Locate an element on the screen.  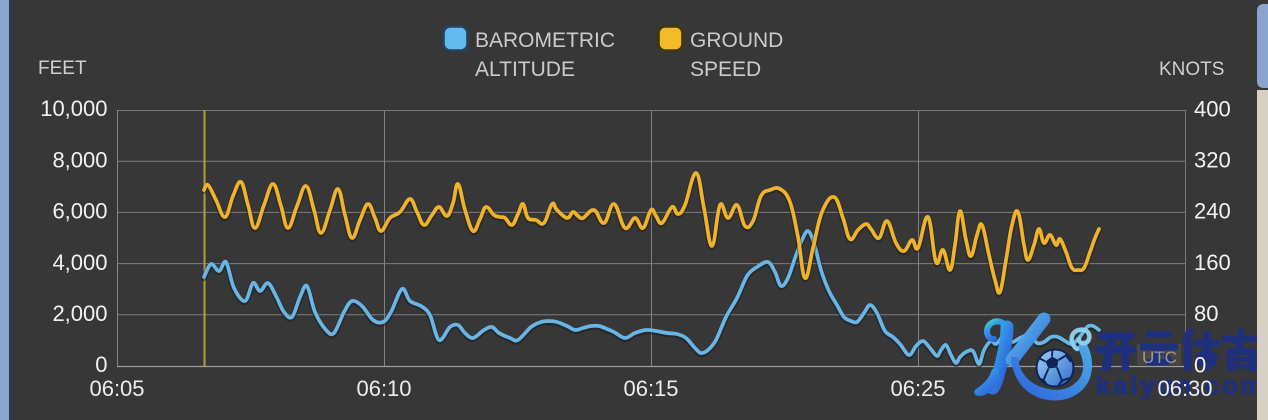
svg-text: 80 is located at coordinates (1206, 313).